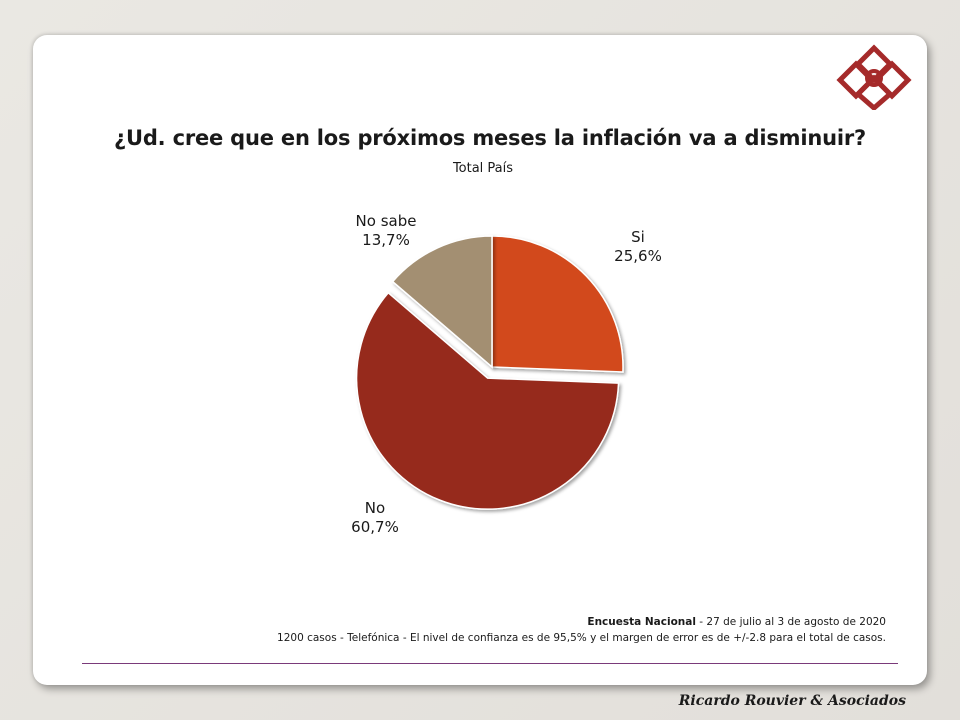 This screenshot has width=960, height=720. I want to click on footer-divider, so click(490, 663).